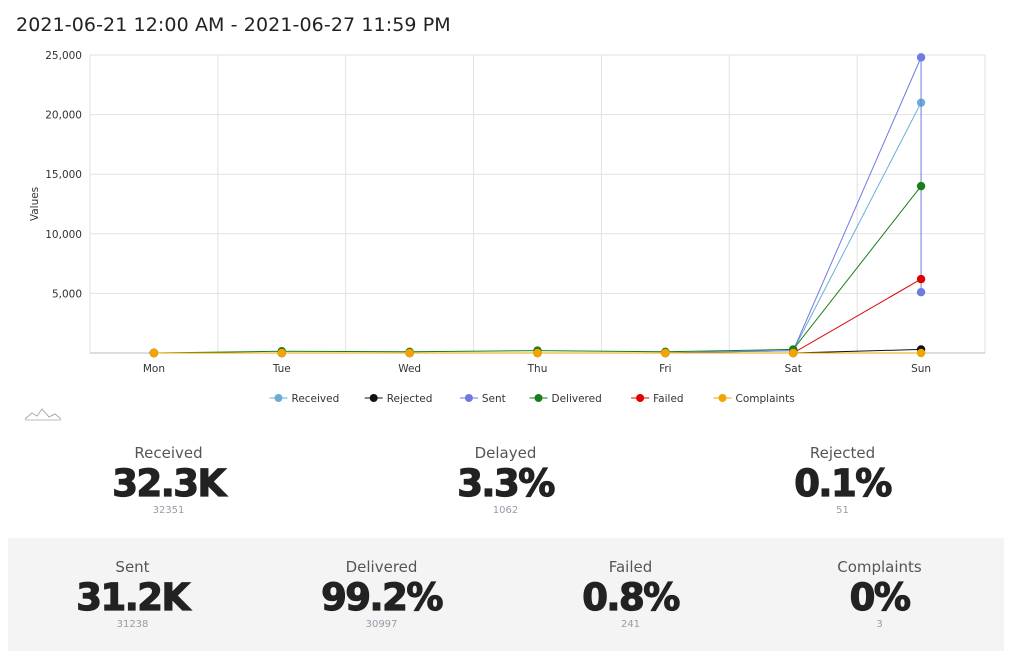  I want to click on data-point-delivered, so click(921, 186).